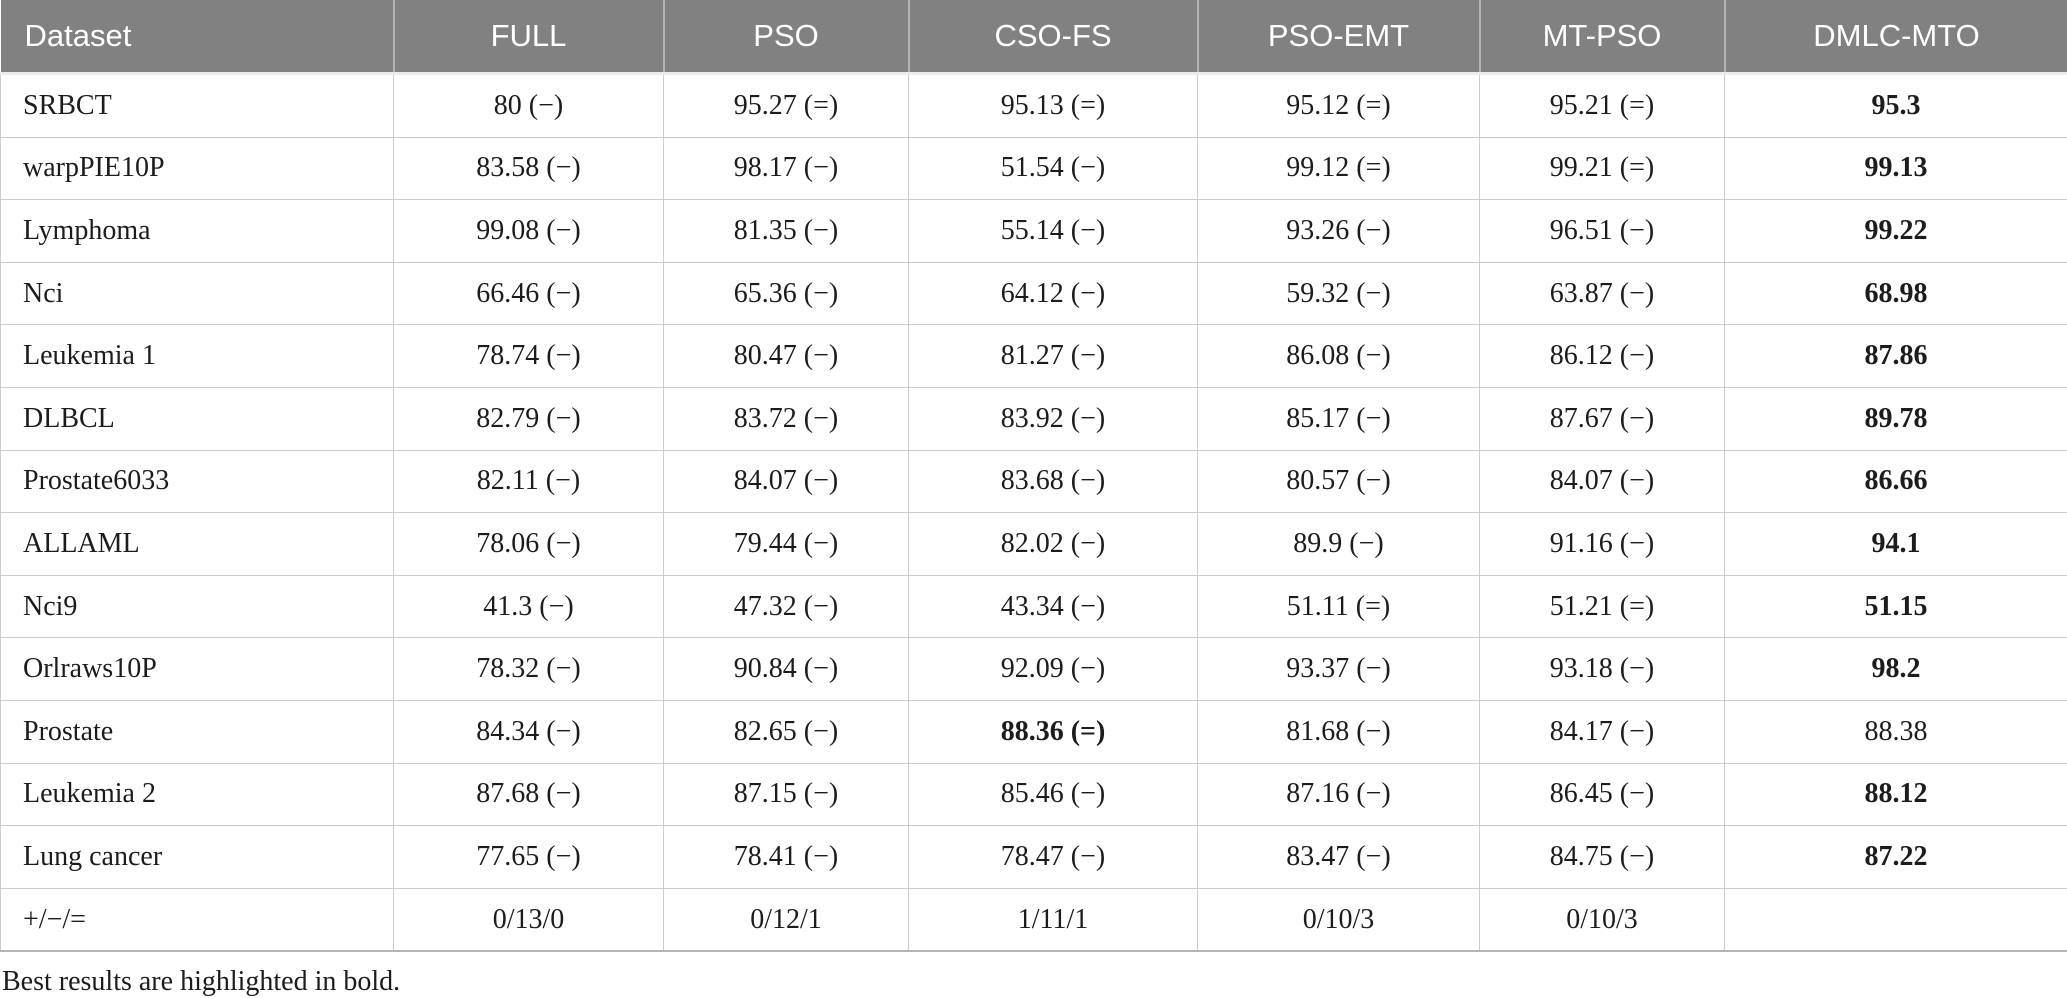 This screenshot has width=2067, height=998. Describe the element at coordinates (197, 731) in the screenshot. I see `dataset-label: Prostate` at that location.